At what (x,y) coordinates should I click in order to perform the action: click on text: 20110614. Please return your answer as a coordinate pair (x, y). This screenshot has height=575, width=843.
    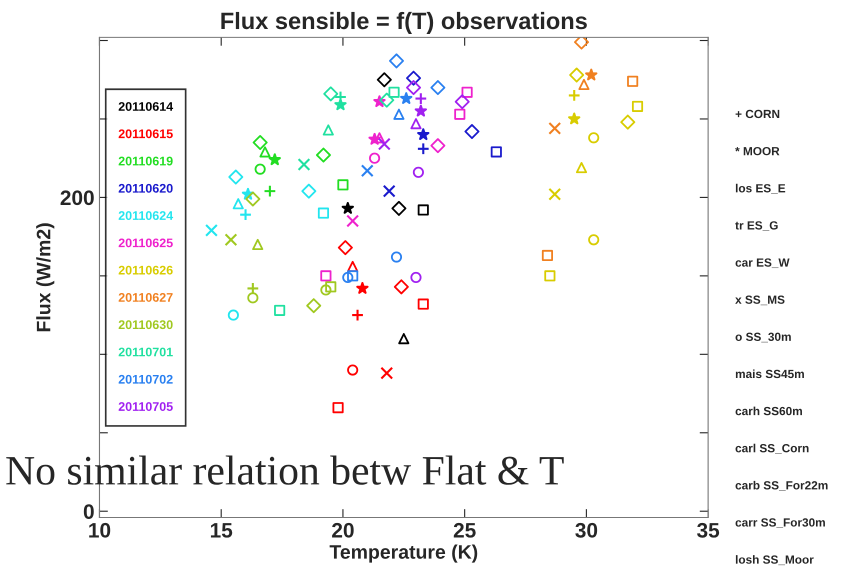
    Looking at the image, I should click on (146, 106).